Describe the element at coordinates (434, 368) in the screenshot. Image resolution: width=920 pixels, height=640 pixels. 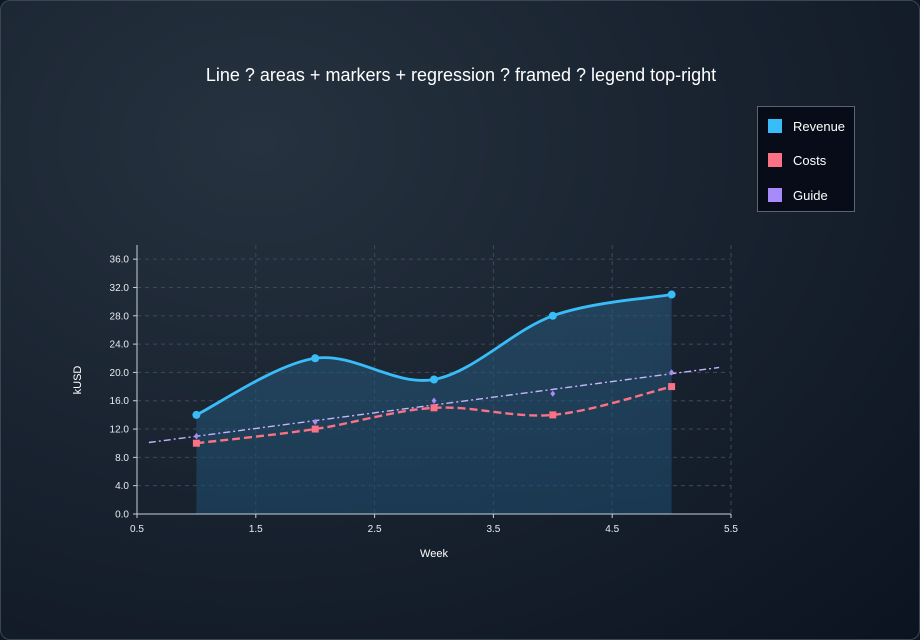
I see `series-markers` at that location.